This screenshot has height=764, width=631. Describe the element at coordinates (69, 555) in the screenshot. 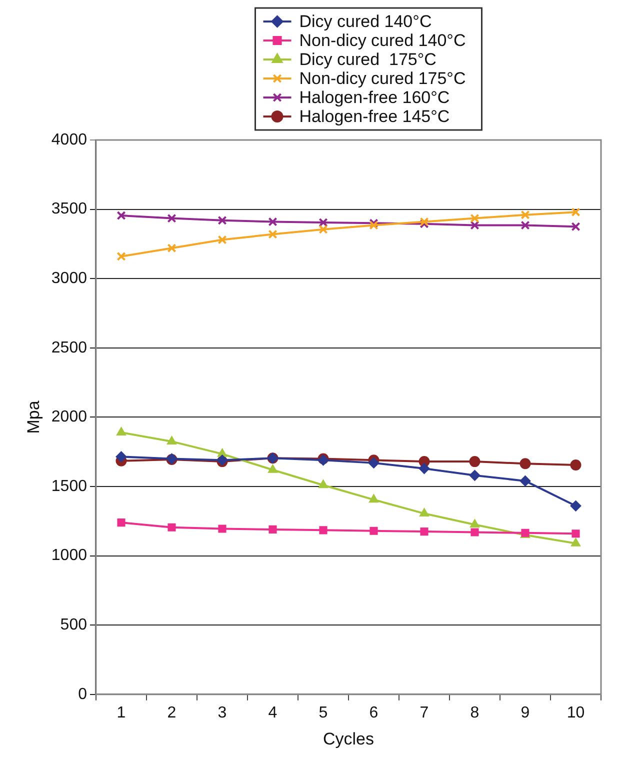

I see `y-tick-label: 1000` at that location.